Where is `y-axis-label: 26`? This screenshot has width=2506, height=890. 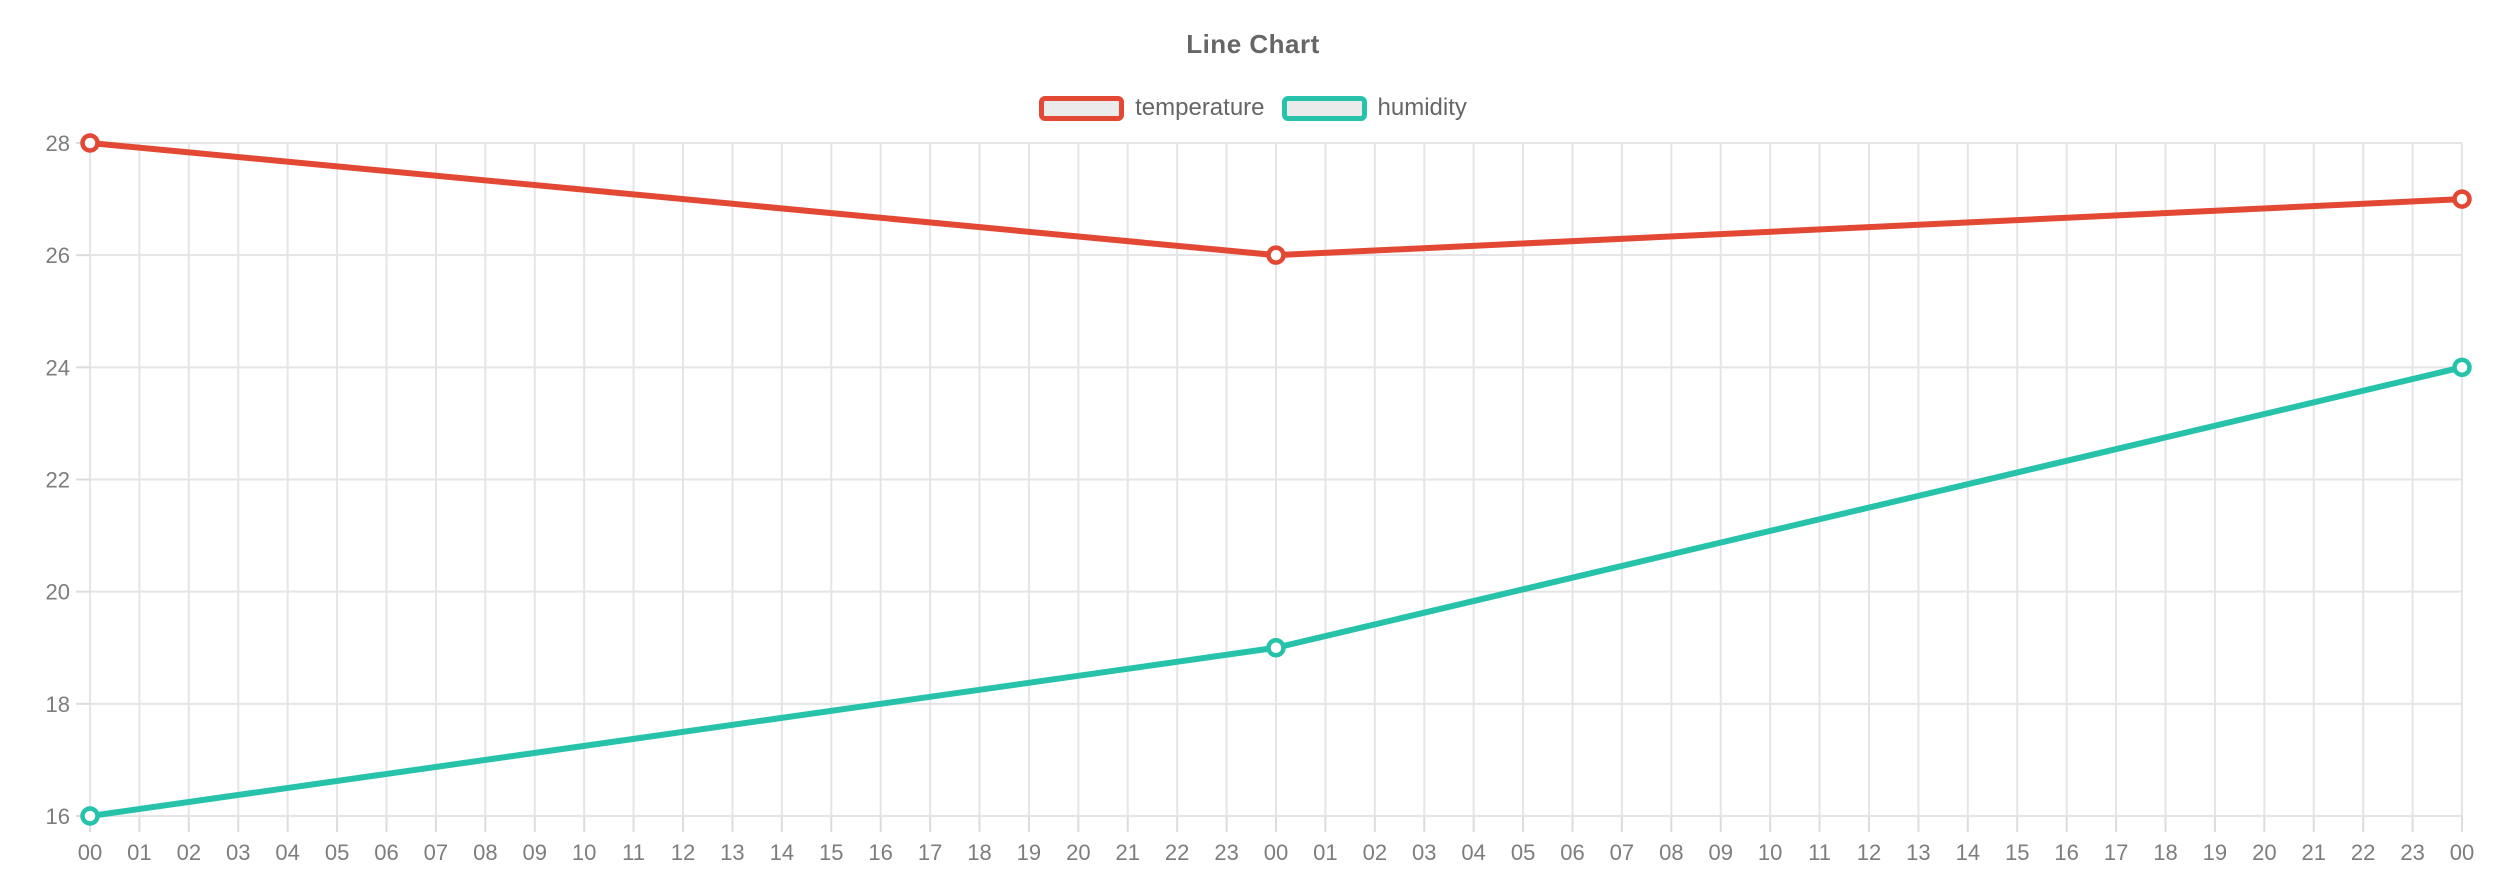 y-axis-label: 26 is located at coordinates (58, 255).